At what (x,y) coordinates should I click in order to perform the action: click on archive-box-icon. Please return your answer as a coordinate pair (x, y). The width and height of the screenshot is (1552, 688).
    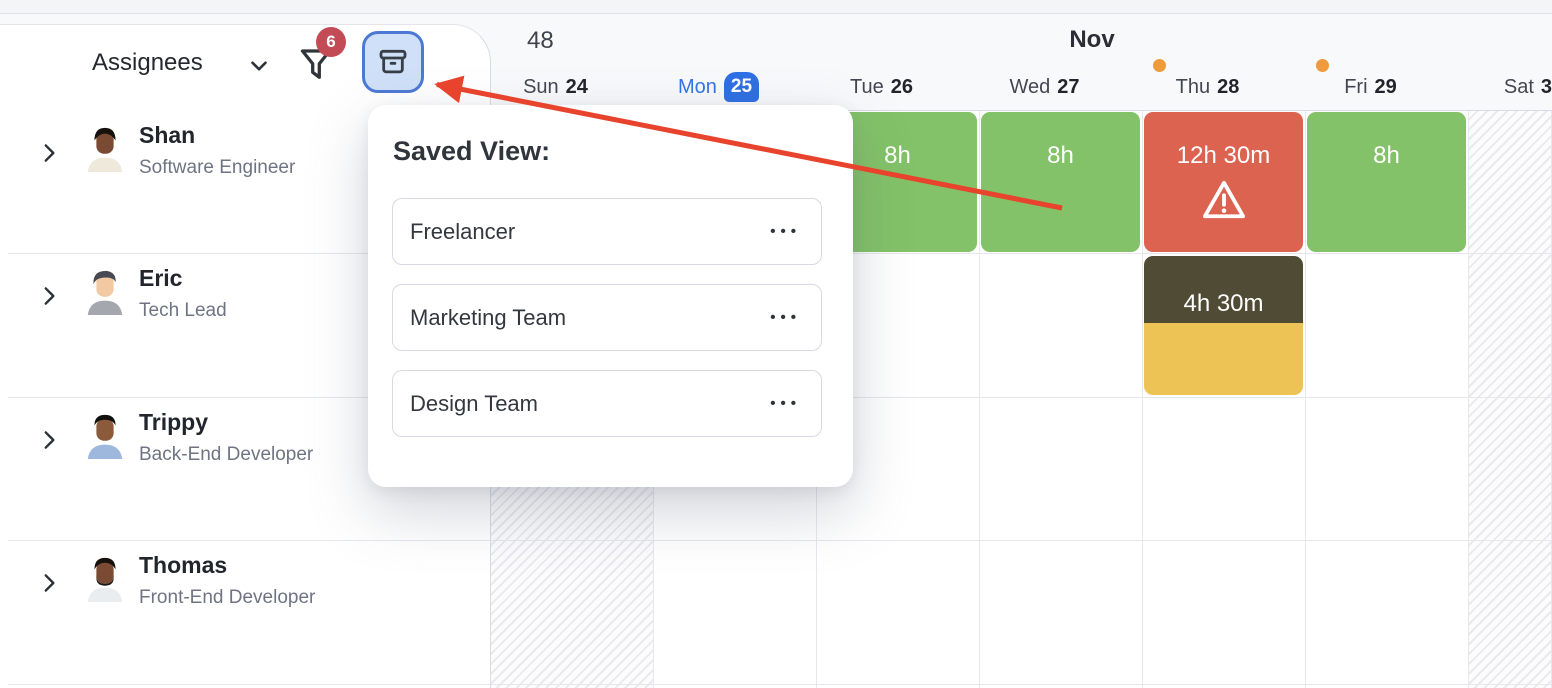
    Looking at the image, I should click on (393, 61).